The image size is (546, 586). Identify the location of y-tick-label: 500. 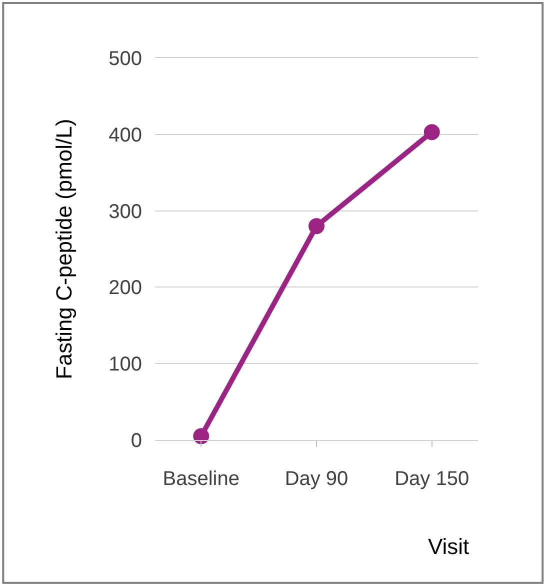
(125, 59).